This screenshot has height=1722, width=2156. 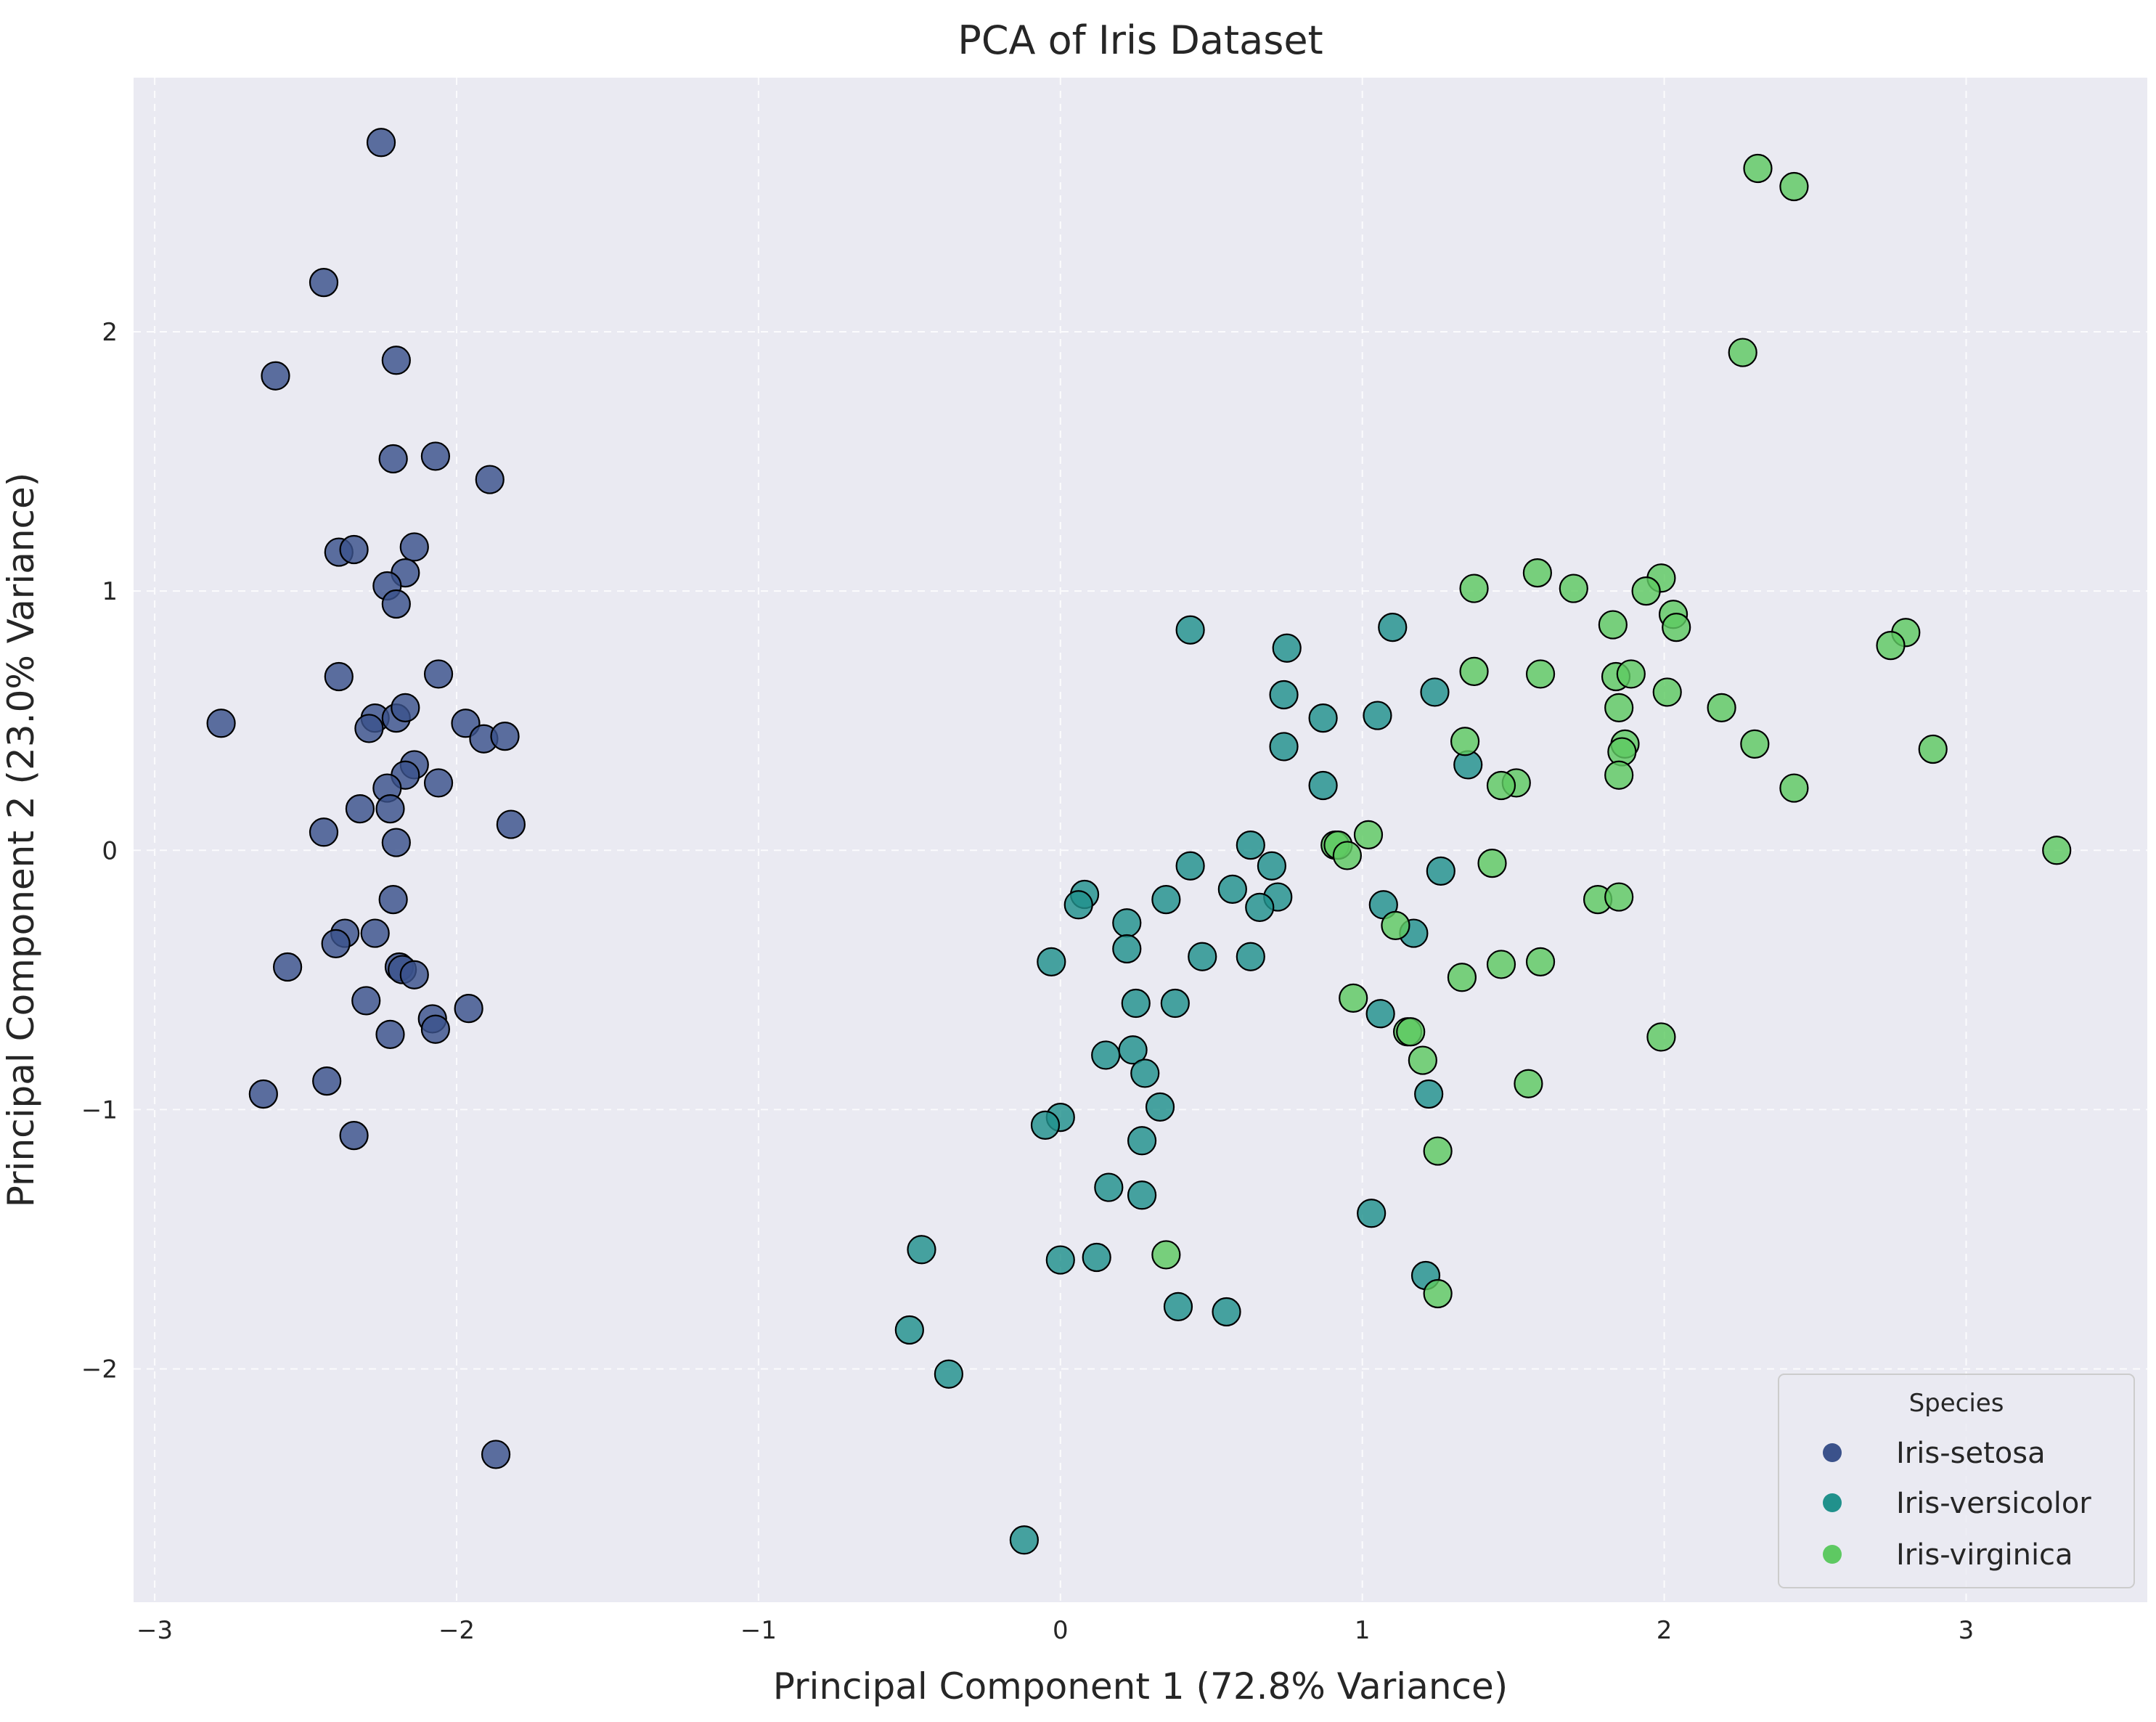 I want to click on legend-marker-virginica, so click(x=1833, y=1554).